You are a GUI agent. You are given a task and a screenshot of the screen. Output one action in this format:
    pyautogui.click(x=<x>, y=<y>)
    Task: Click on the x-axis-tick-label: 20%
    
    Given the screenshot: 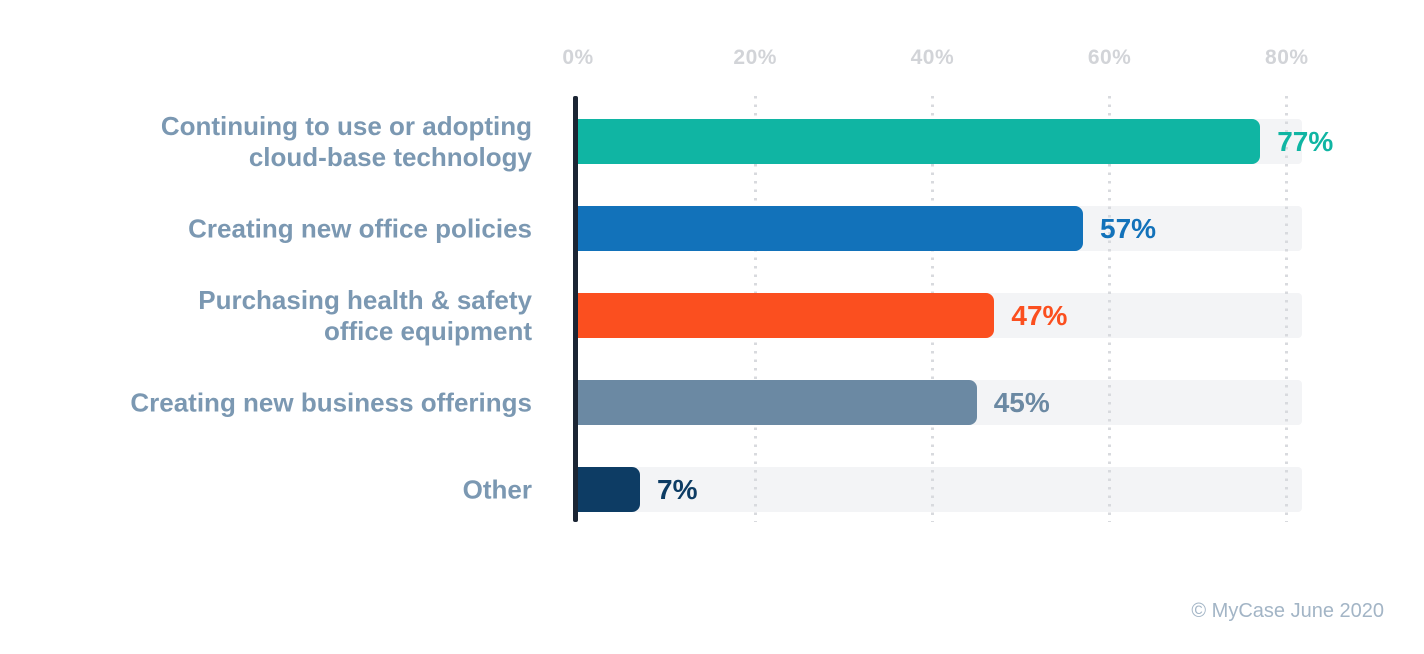 What is the action you would take?
    pyautogui.click(x=755, y=57)
    